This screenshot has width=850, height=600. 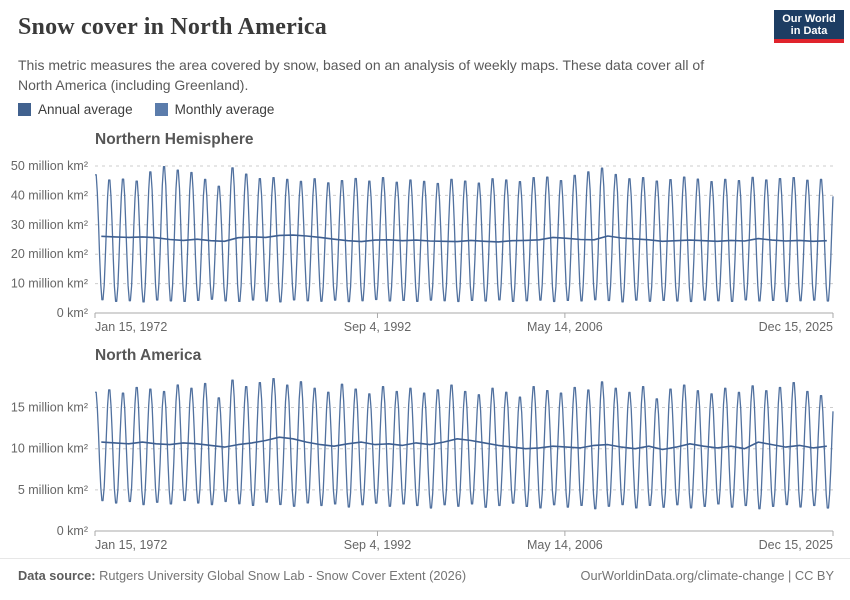 I want to click on page-title: Snow cover in North America, so click(x=172, y=27).